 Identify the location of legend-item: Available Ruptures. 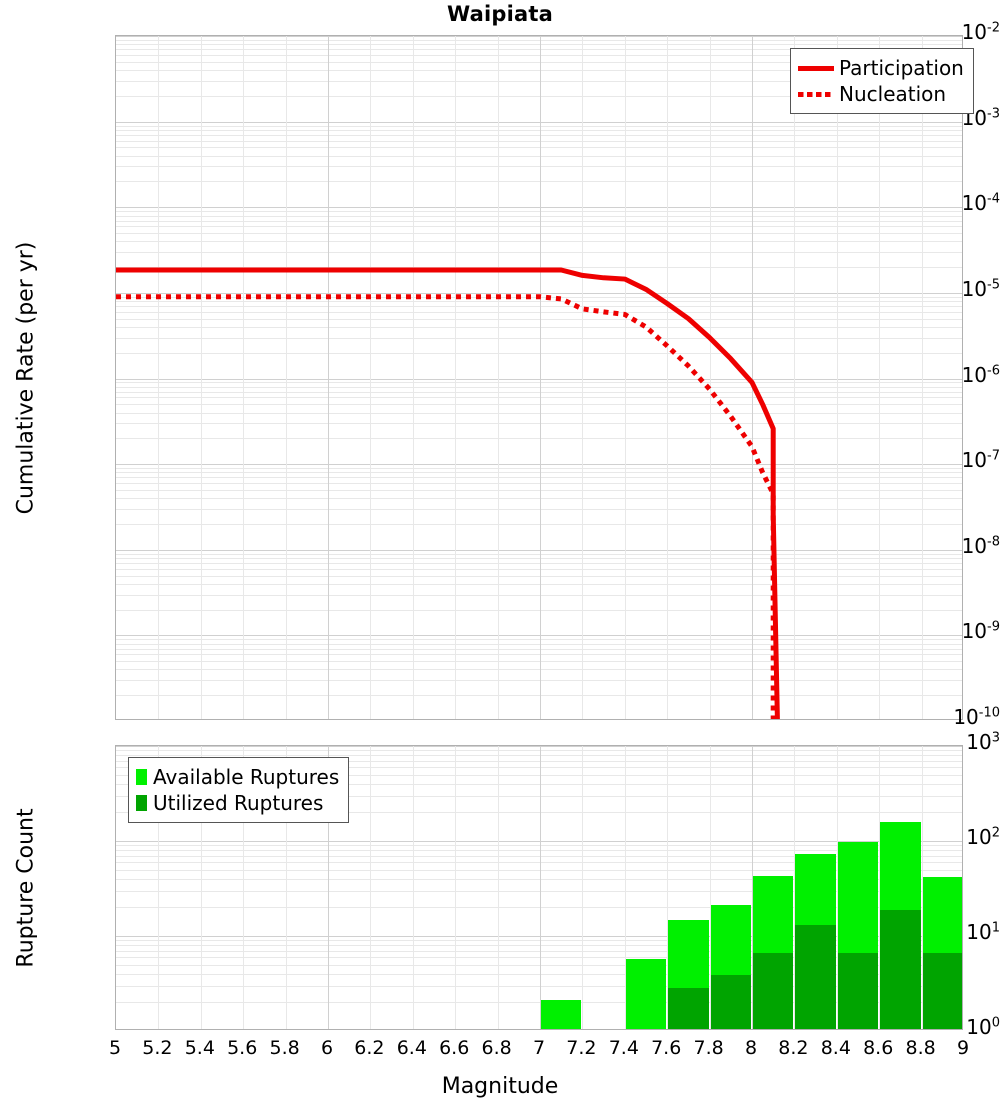
(237, 777).